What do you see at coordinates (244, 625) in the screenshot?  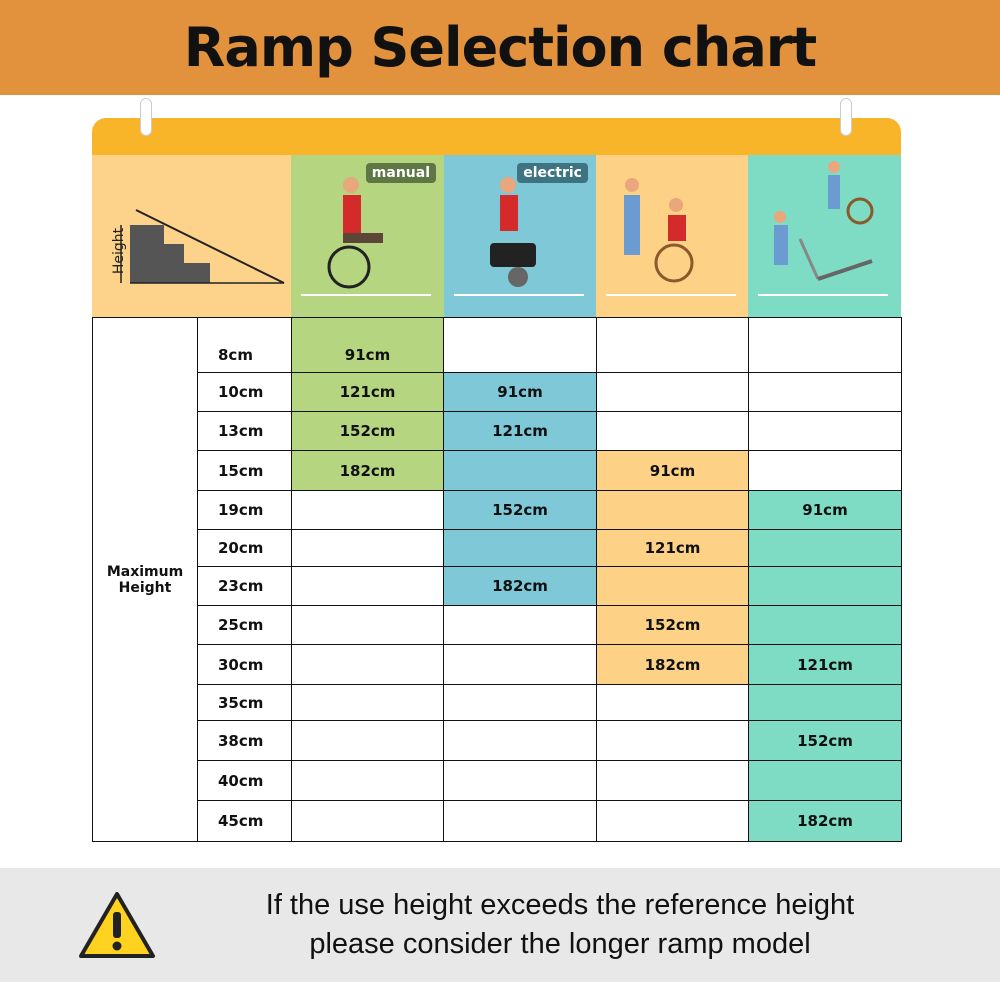 I see `height-cell: 25cm` at bounding box center [244, 625].